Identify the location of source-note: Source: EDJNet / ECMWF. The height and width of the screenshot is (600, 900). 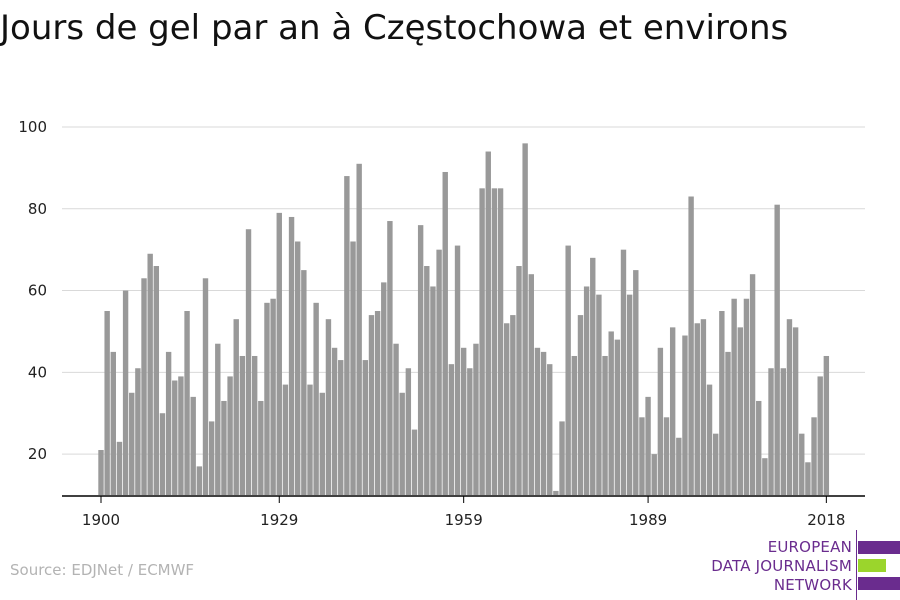
(102, 570).